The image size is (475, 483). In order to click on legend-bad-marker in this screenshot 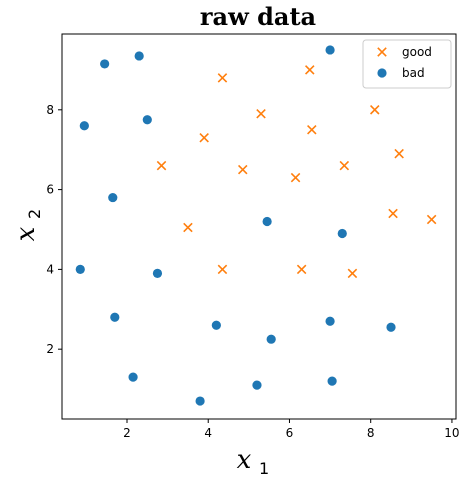, I will do `click(382, 73)`.